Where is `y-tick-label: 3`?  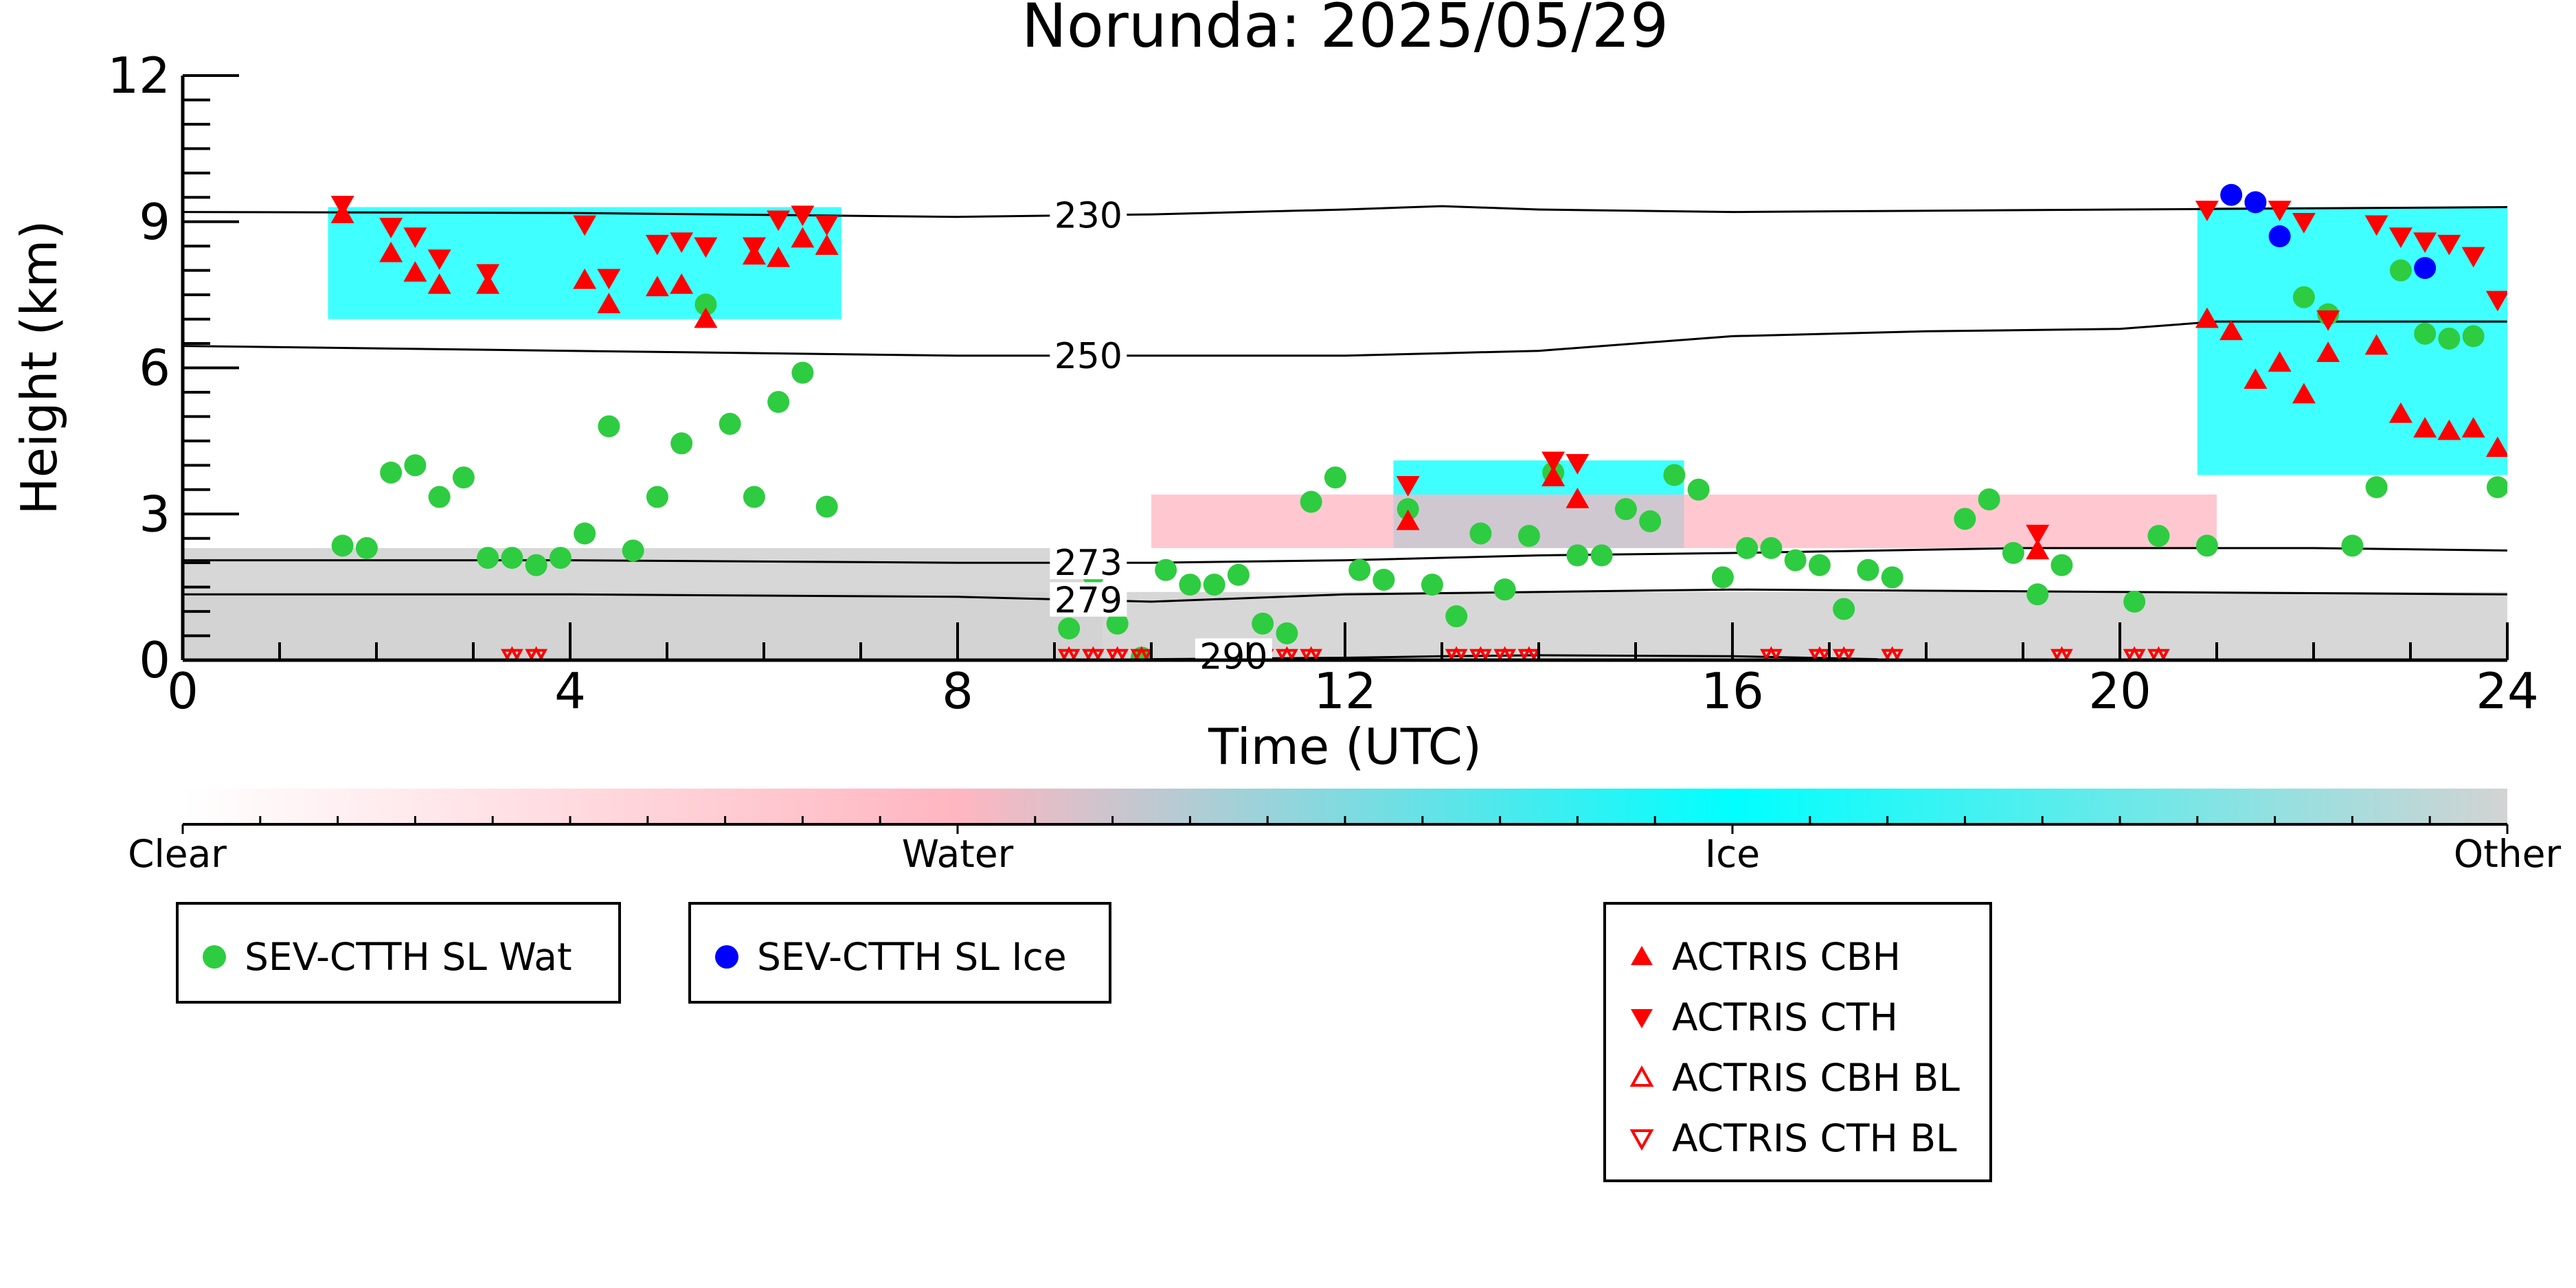
y-tick-label: 3 is located at coordinates (154, 514).